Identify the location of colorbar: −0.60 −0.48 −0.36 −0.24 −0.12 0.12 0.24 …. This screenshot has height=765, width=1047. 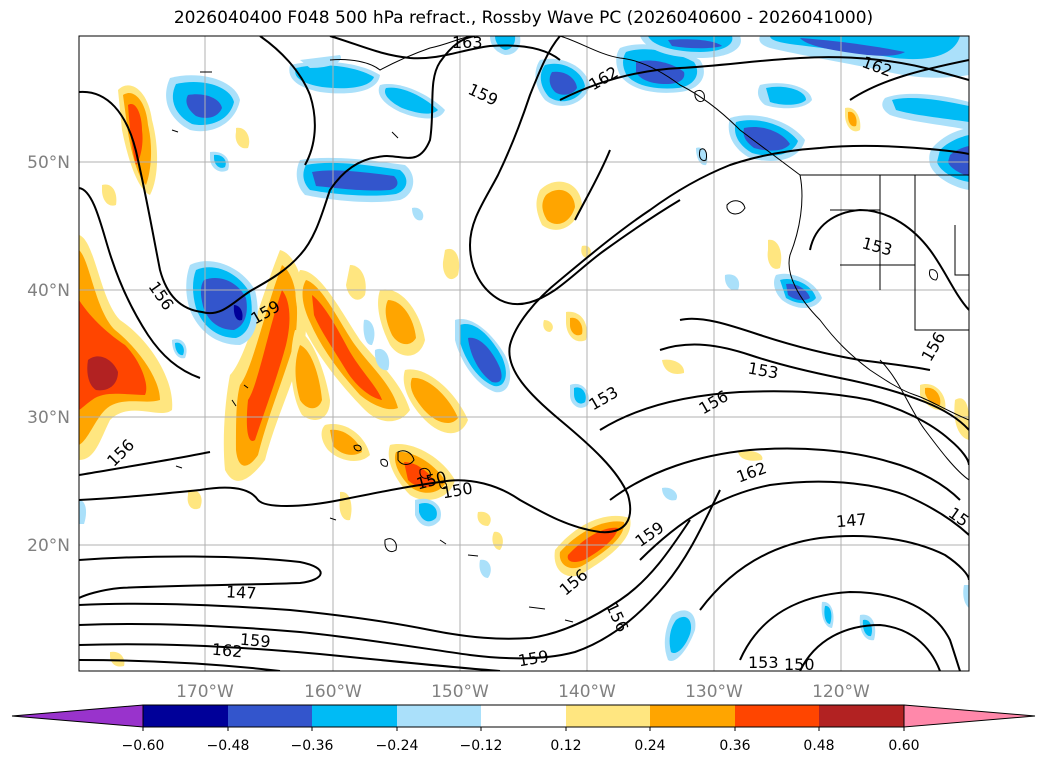
(523, 729).